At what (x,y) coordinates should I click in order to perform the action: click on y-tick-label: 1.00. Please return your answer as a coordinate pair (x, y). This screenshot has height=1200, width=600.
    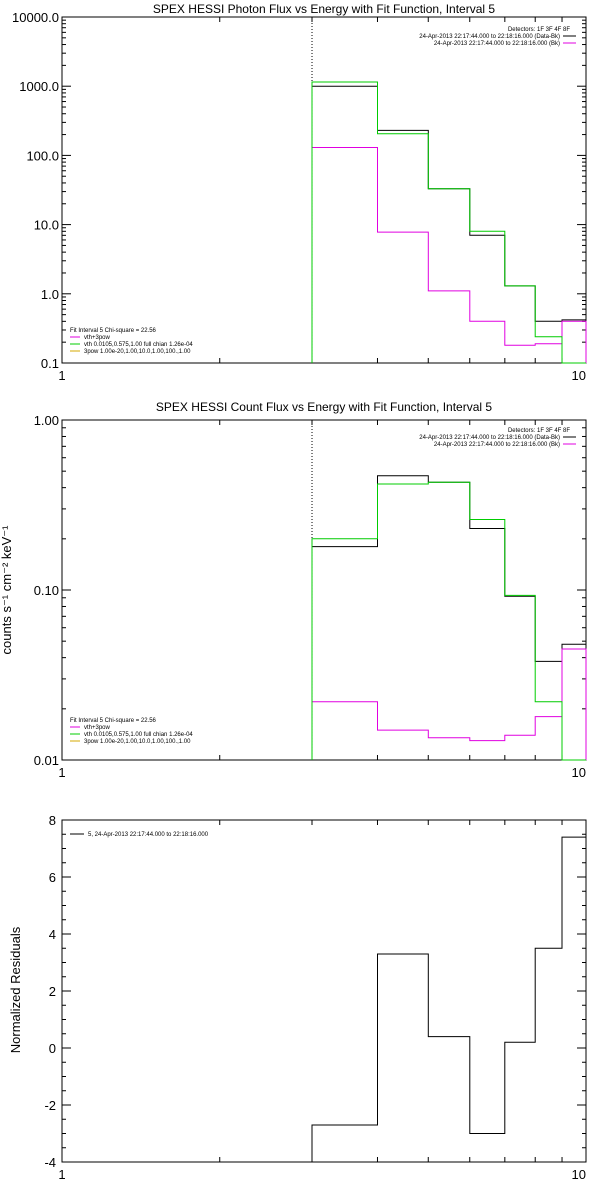
    Looking at the image, I should click on (46, 420).